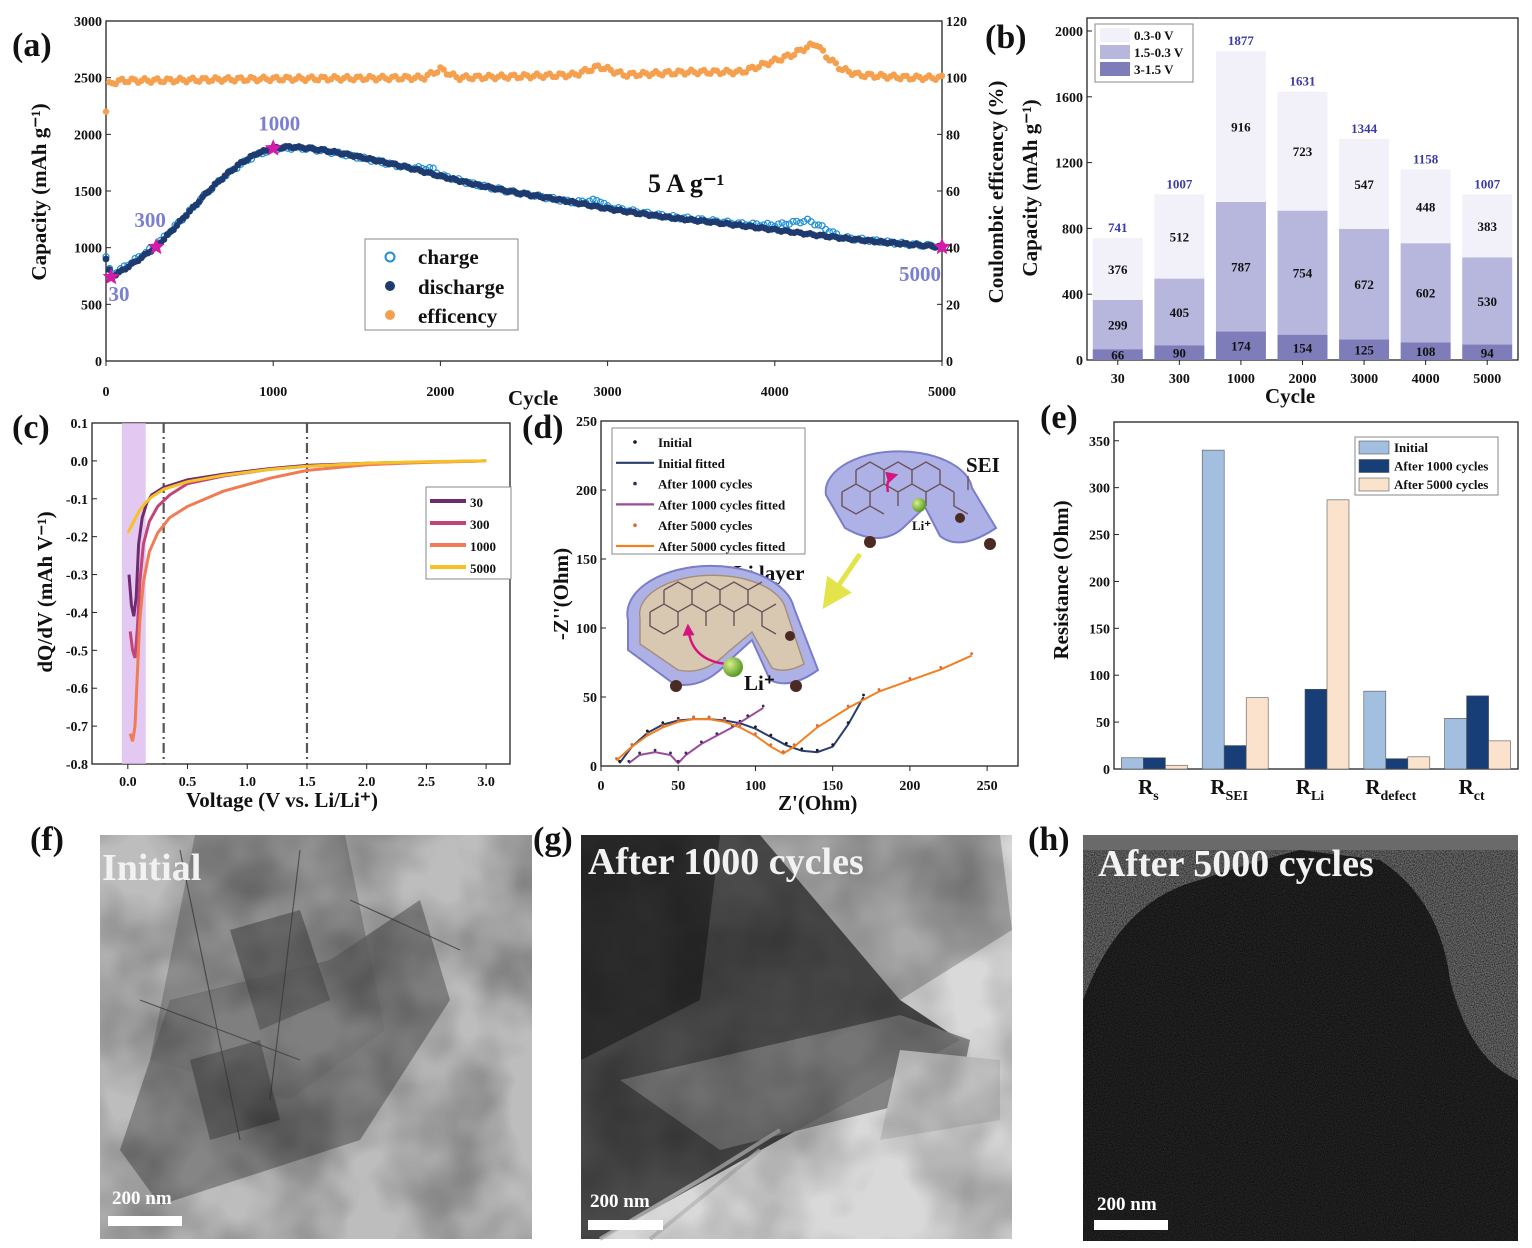 This screenshot has width=1532, height=1248. What do you see at coordinates (77, 500) in the screenshot?
I see `tick-label: -0.1` at bounding box center [77, 500].